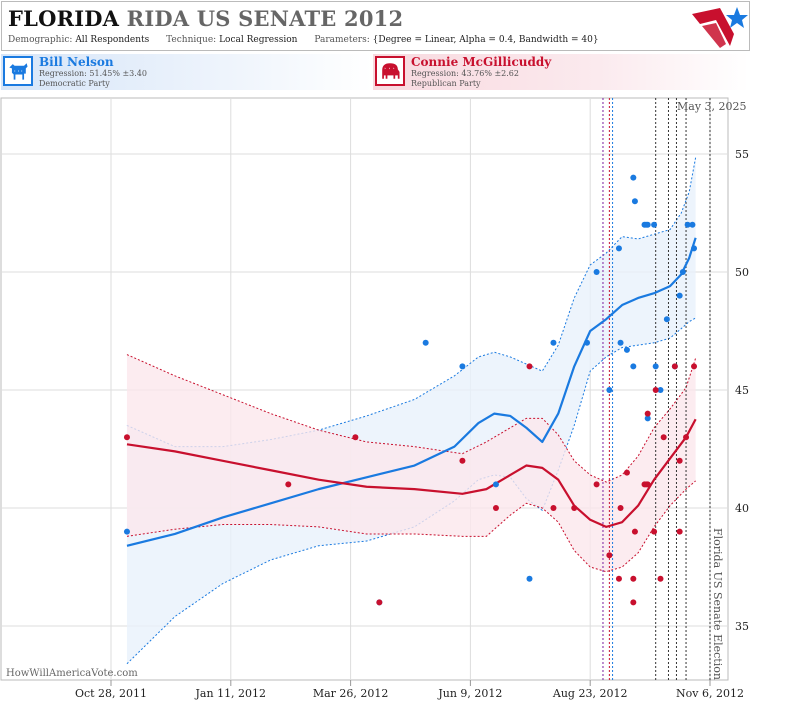 The width and height of the screenshot is (789, 704). Describe the element at coordinates (446, 83) in the screenshot. I see `candidate-party: Republican Party` at that location.